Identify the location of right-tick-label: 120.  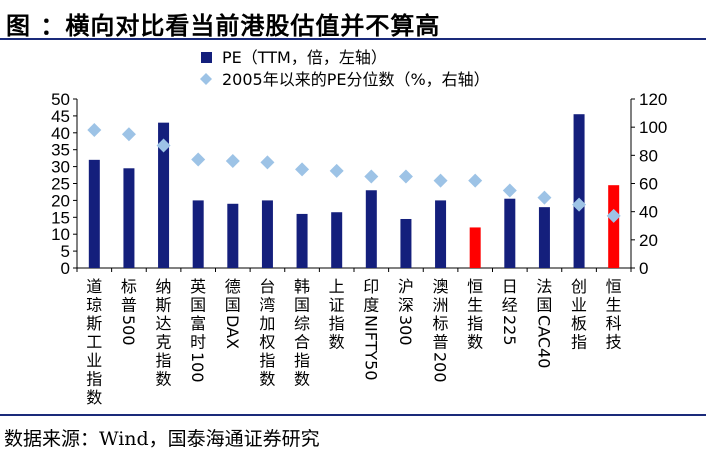
(653, 99).